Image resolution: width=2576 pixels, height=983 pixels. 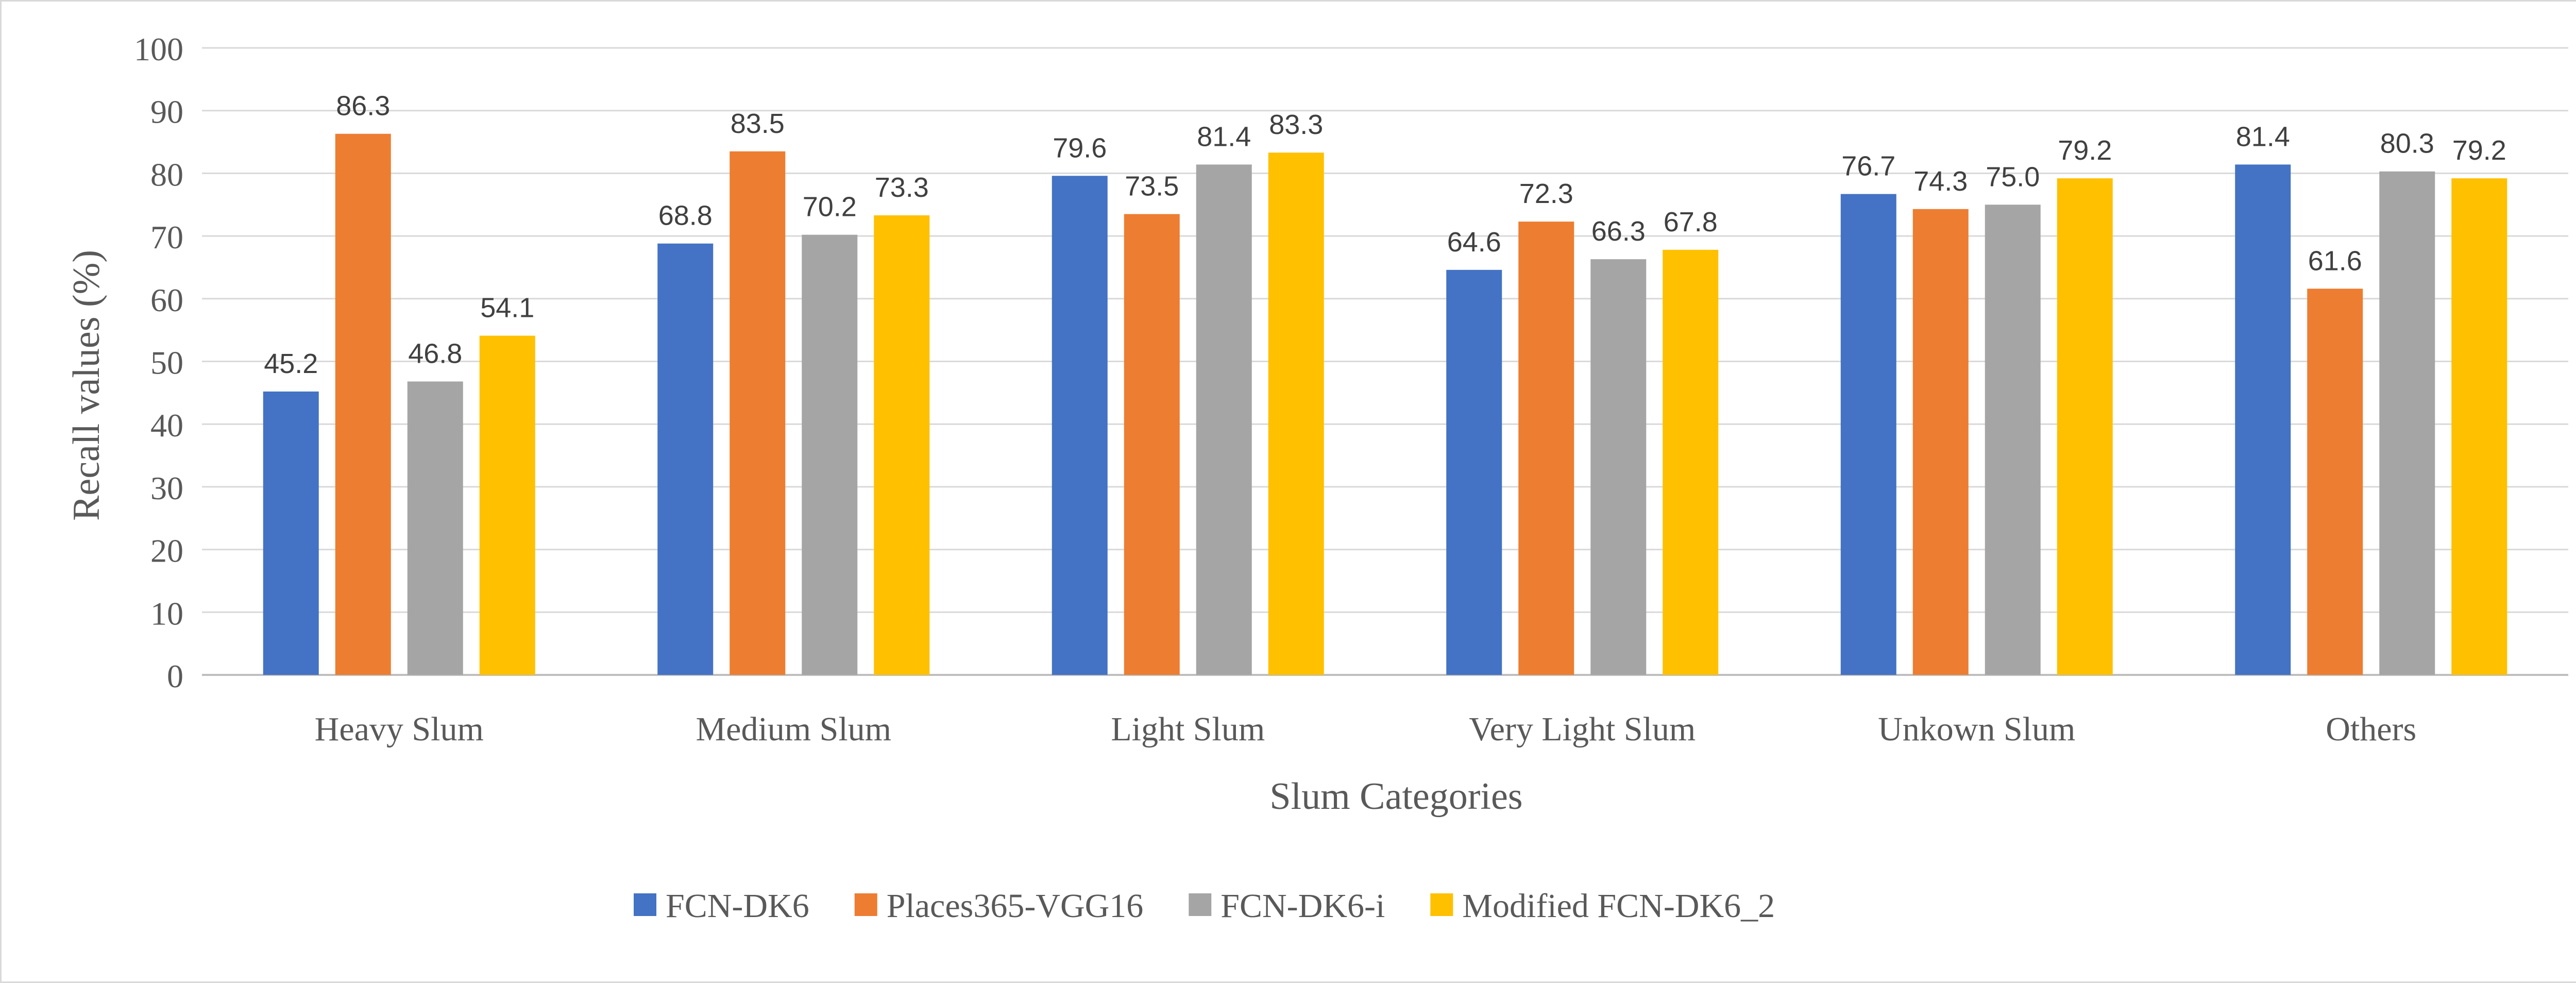 What do you see at coordinates (1868, 166) in the screenshot?
I see `data-label: 76.7` at bounding box center [1868, 166].